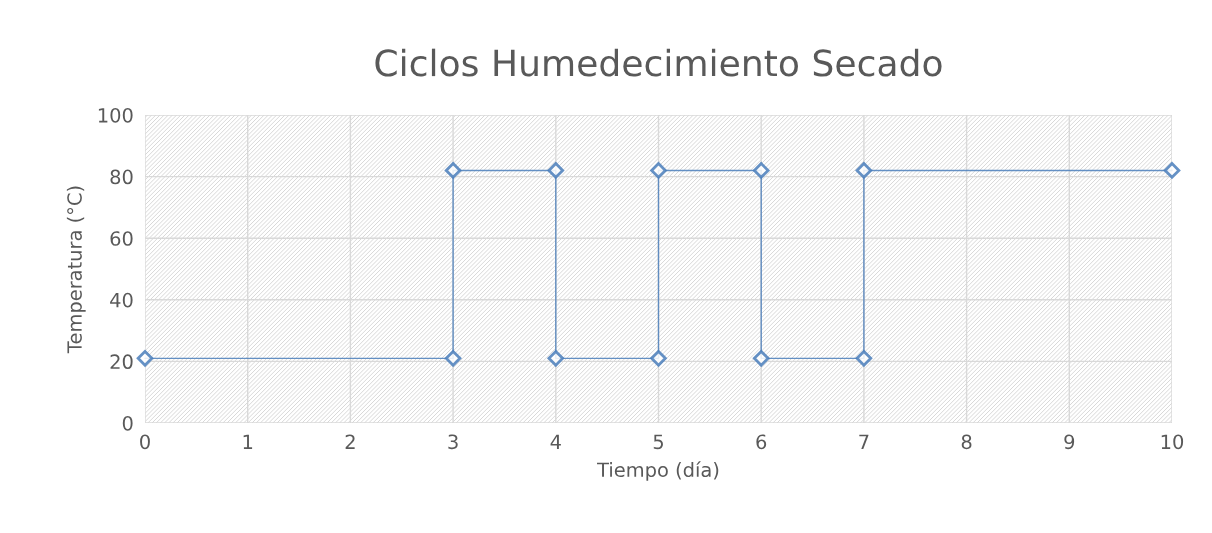  I want to click on chart-title: Ciclos Humedecimiento Secado, so click(658, 62).